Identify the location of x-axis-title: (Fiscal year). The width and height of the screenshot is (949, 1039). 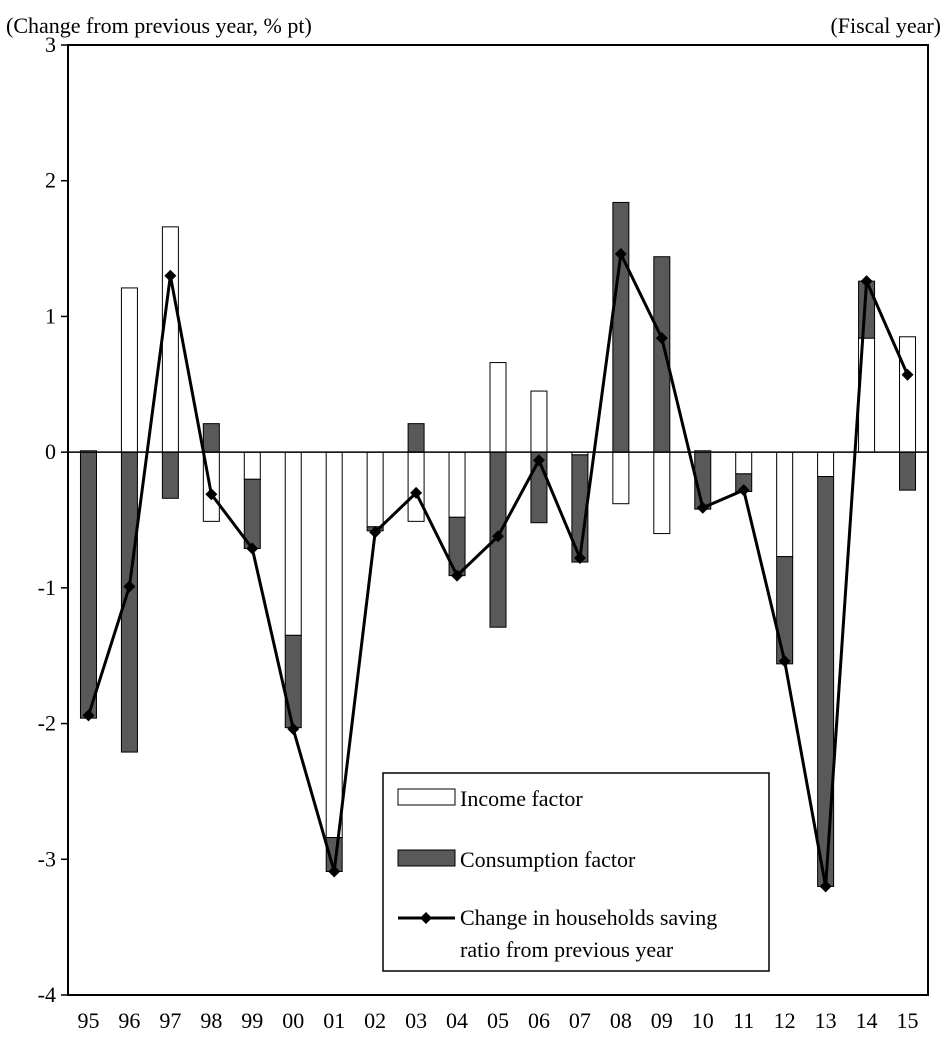
(885, 25).